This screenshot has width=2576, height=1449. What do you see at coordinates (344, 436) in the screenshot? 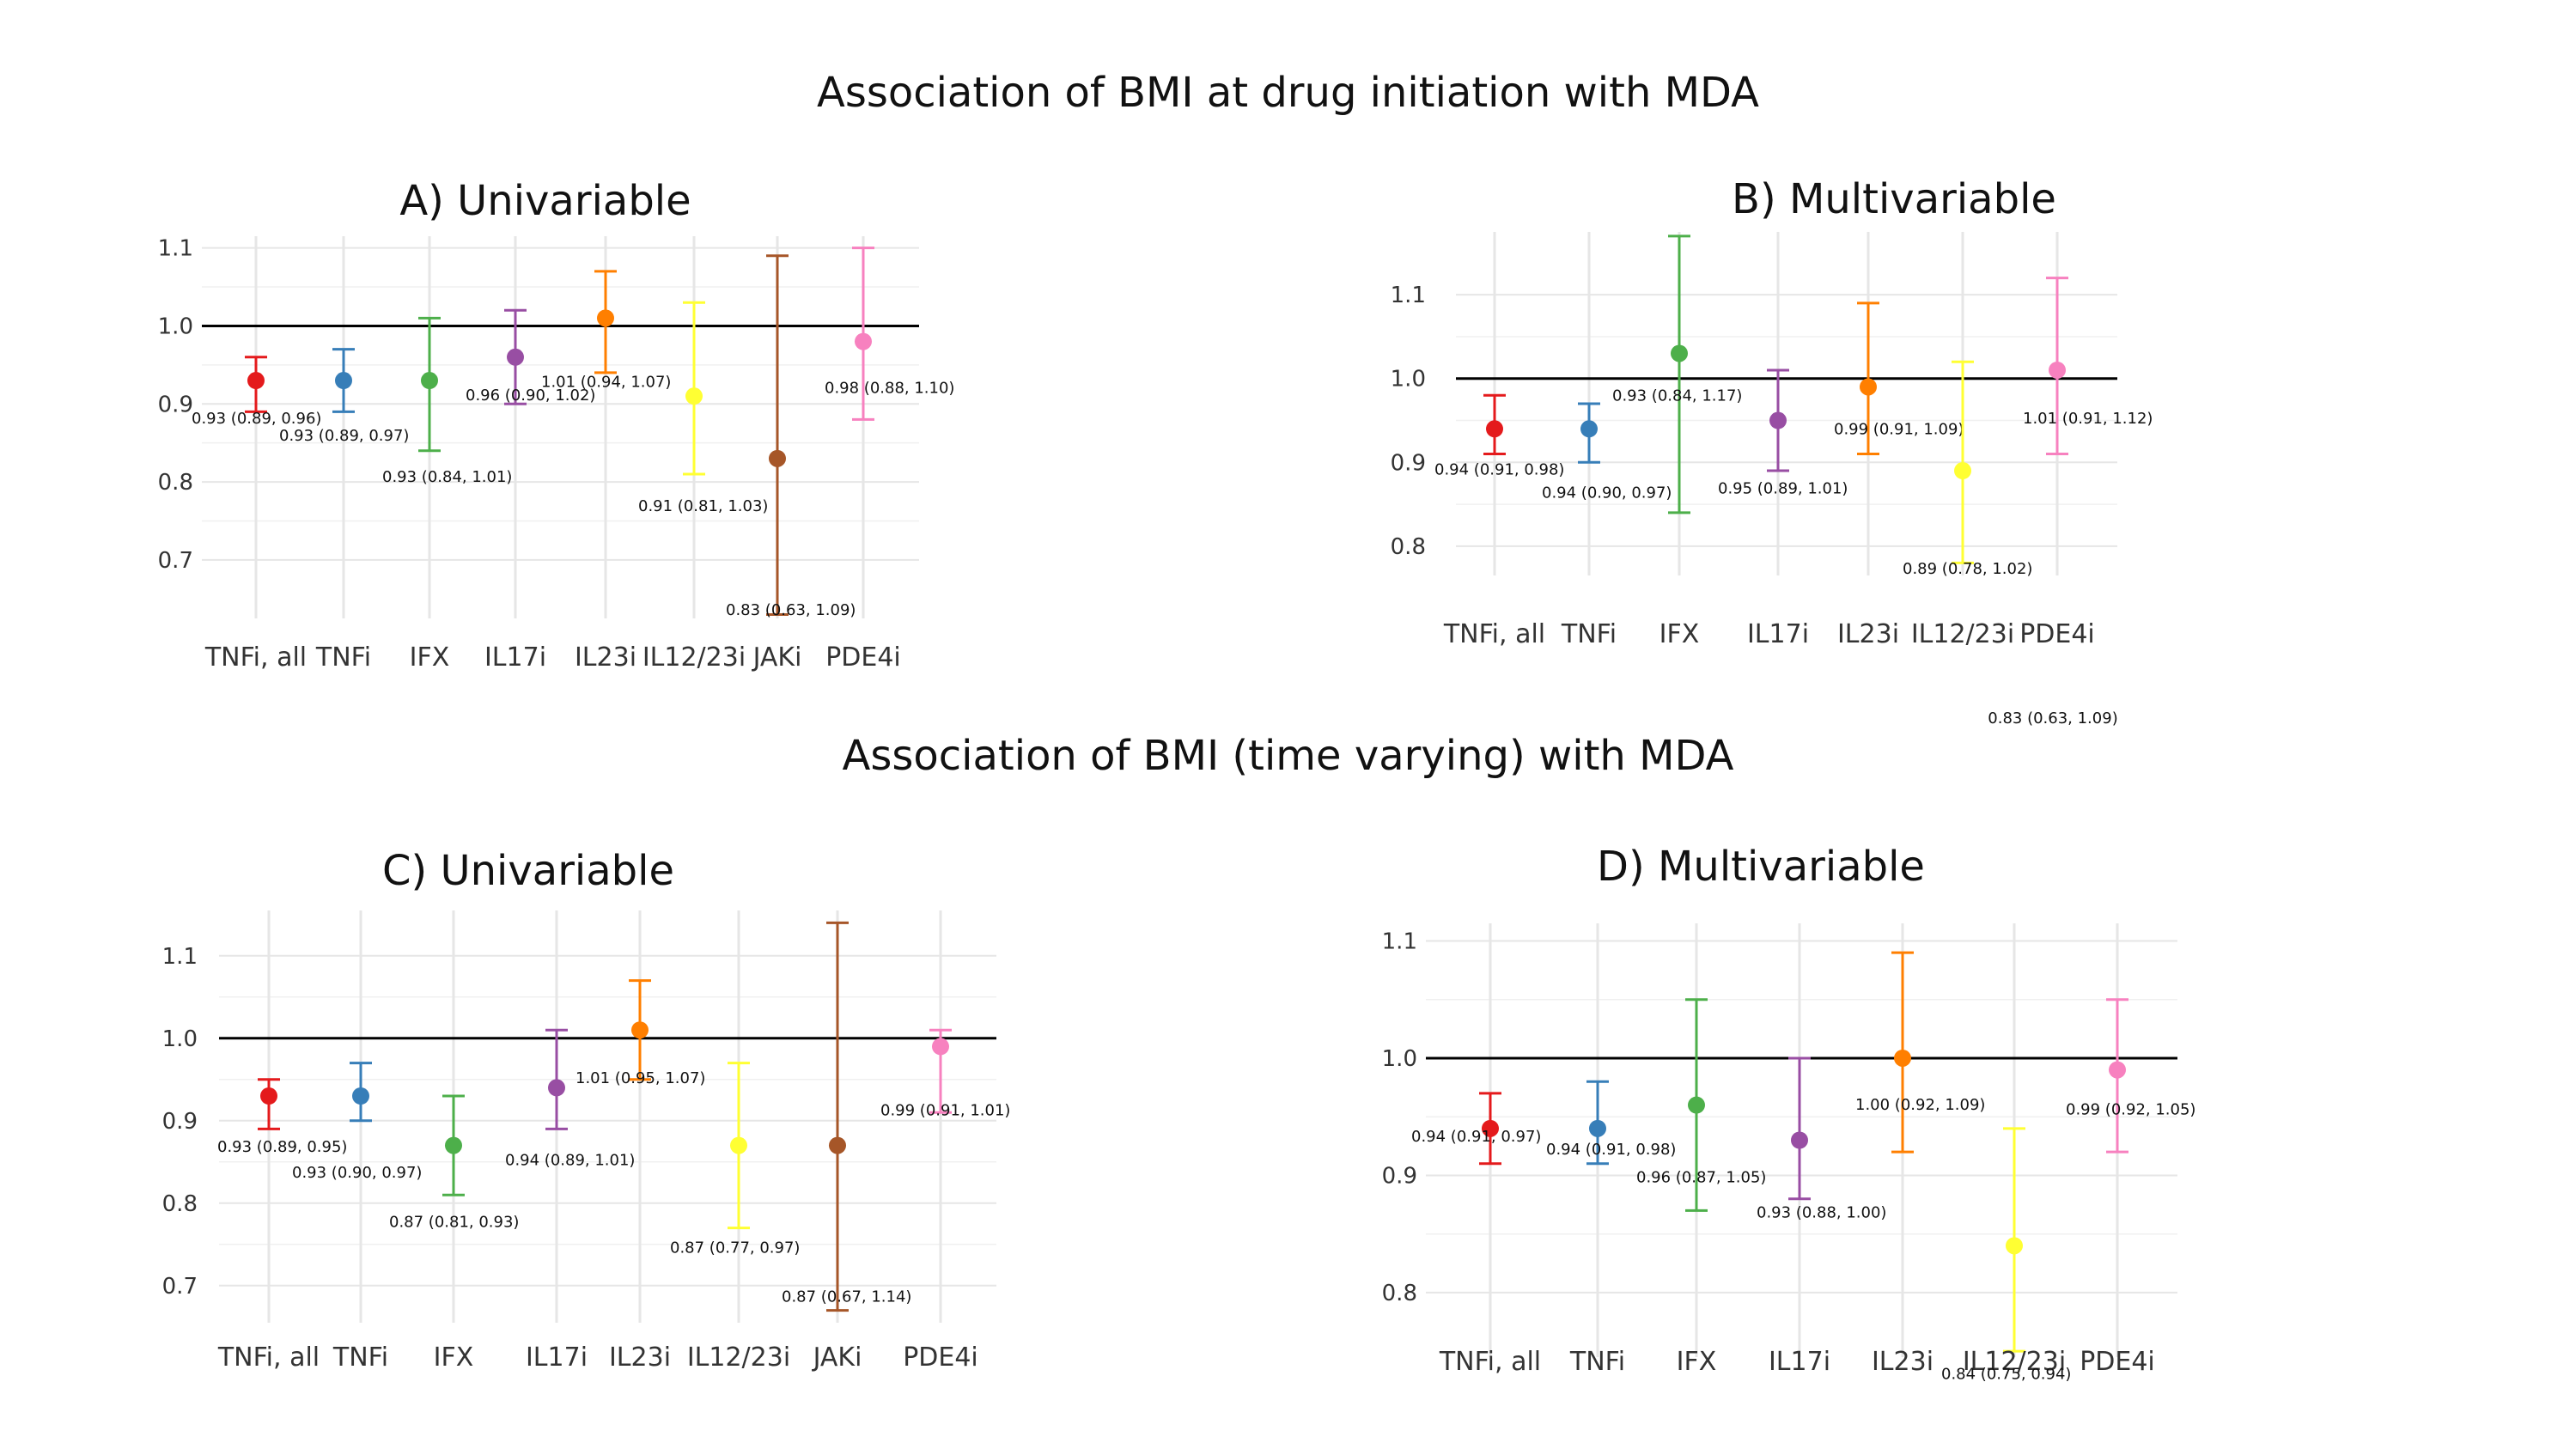
I see `data-label: 0.93 (0.89, 0.97)` at bounding box center [344, 436].